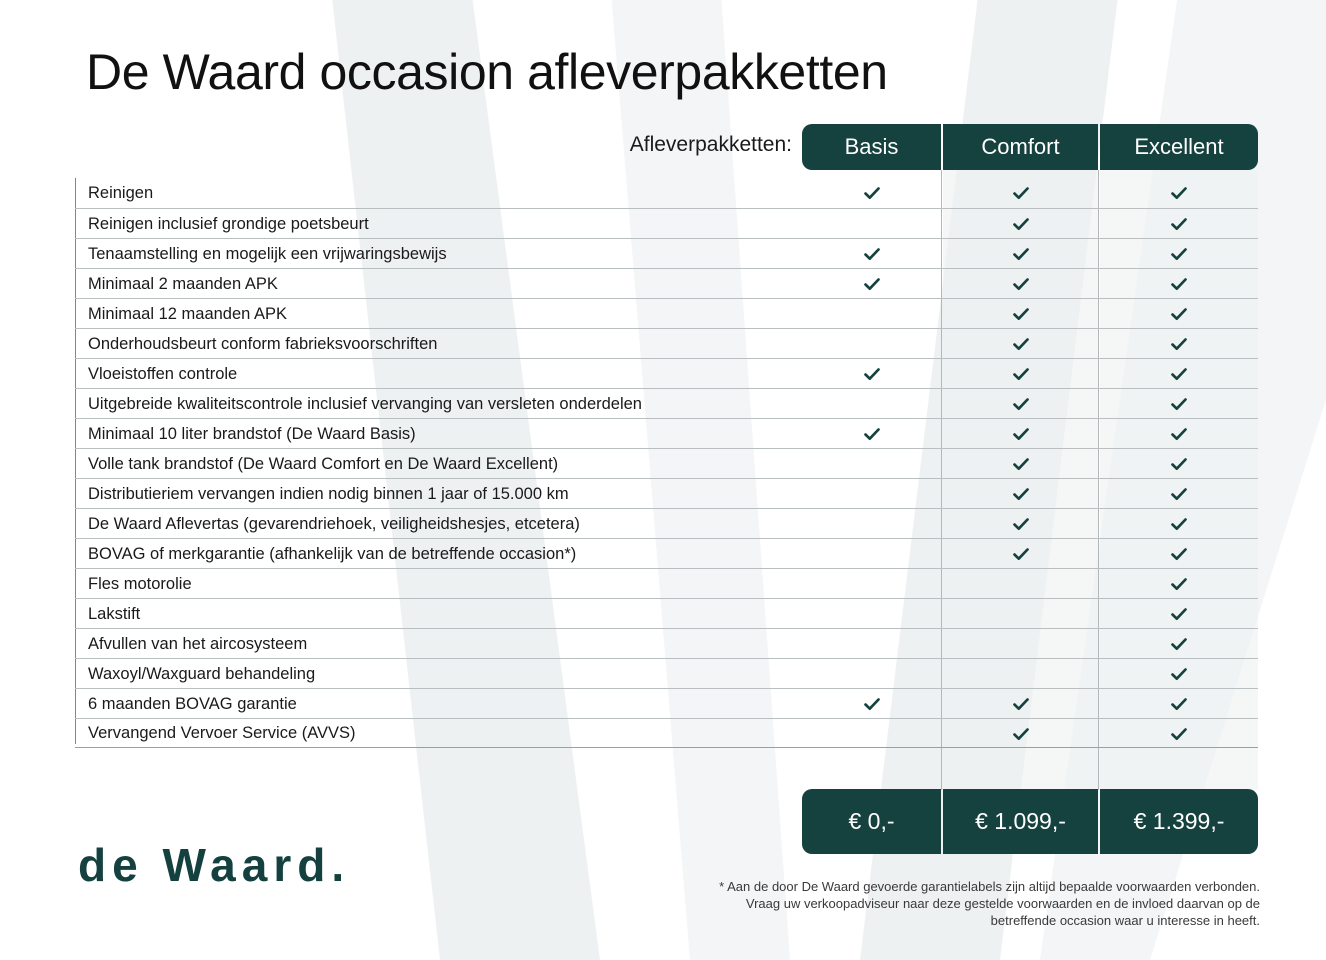 Image resolution: width=1326 pixels, height=960 pixels. Describe the element at coordinates (871, 147) in the screenshot. I see `column-header-basis: Basis` at that location.